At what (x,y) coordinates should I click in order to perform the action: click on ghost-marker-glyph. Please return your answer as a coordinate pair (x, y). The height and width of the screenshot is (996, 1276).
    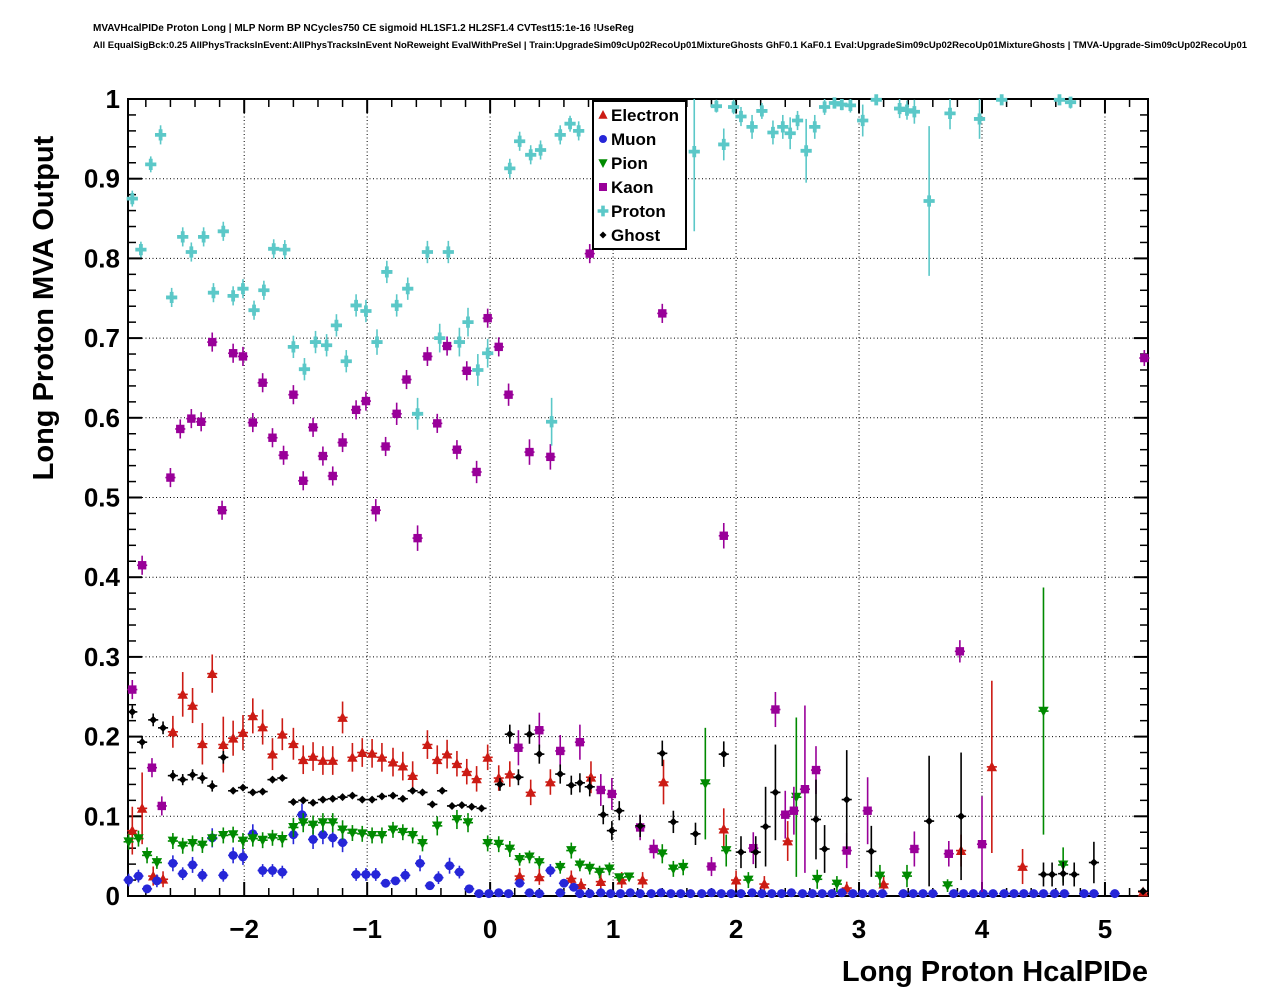
    Looking at the image, I should click on (603, 235).